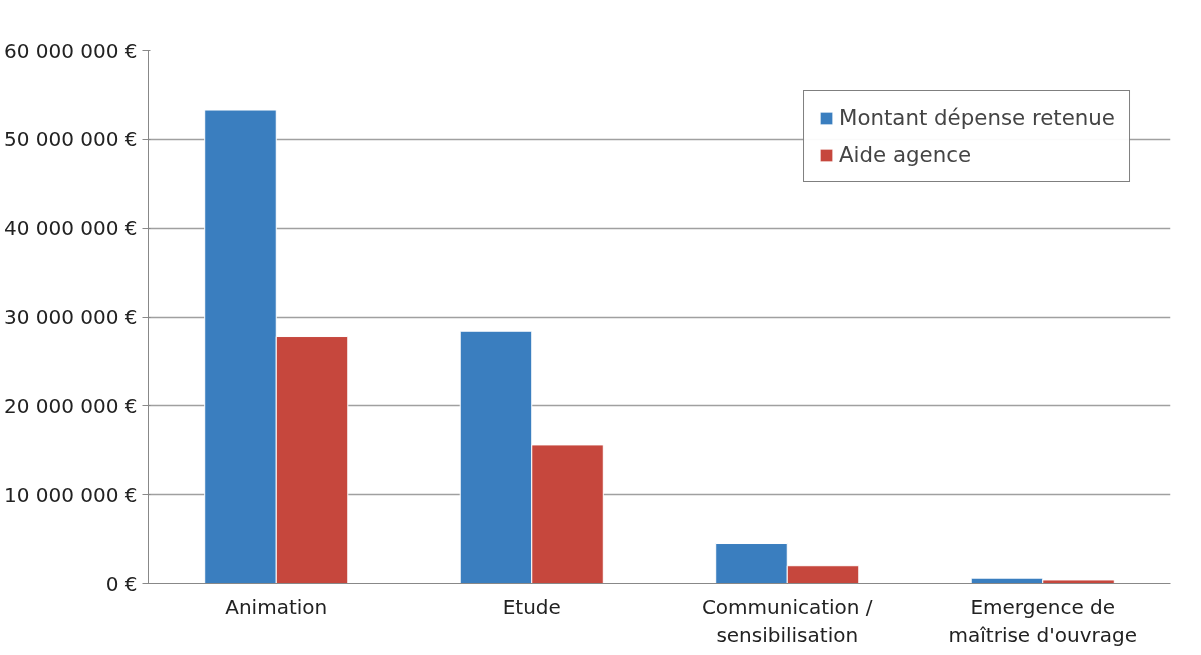 The height and width of the screenshot is (655, 1201). Describe the element at coordinates (276, 606) in the screenshot. I see `x-tick-label: Animation` at that location.